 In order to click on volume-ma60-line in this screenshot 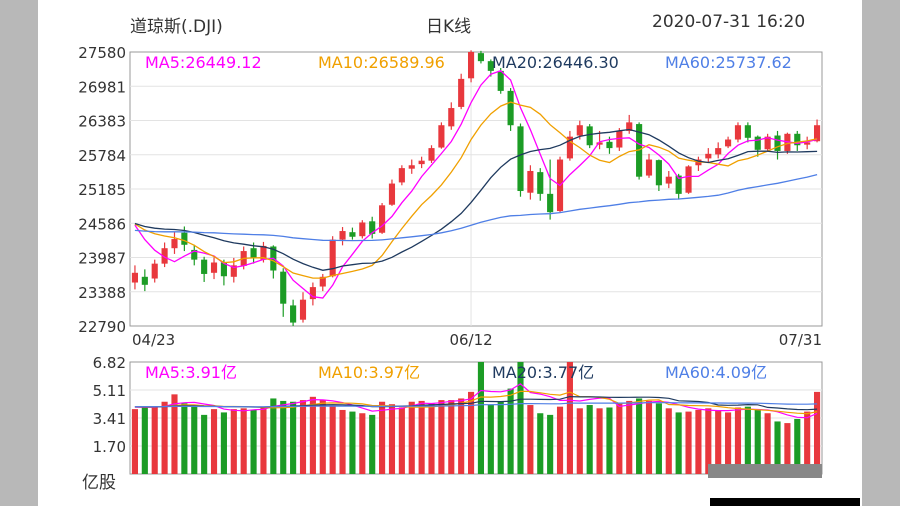, I will do `click(476, 405)`.